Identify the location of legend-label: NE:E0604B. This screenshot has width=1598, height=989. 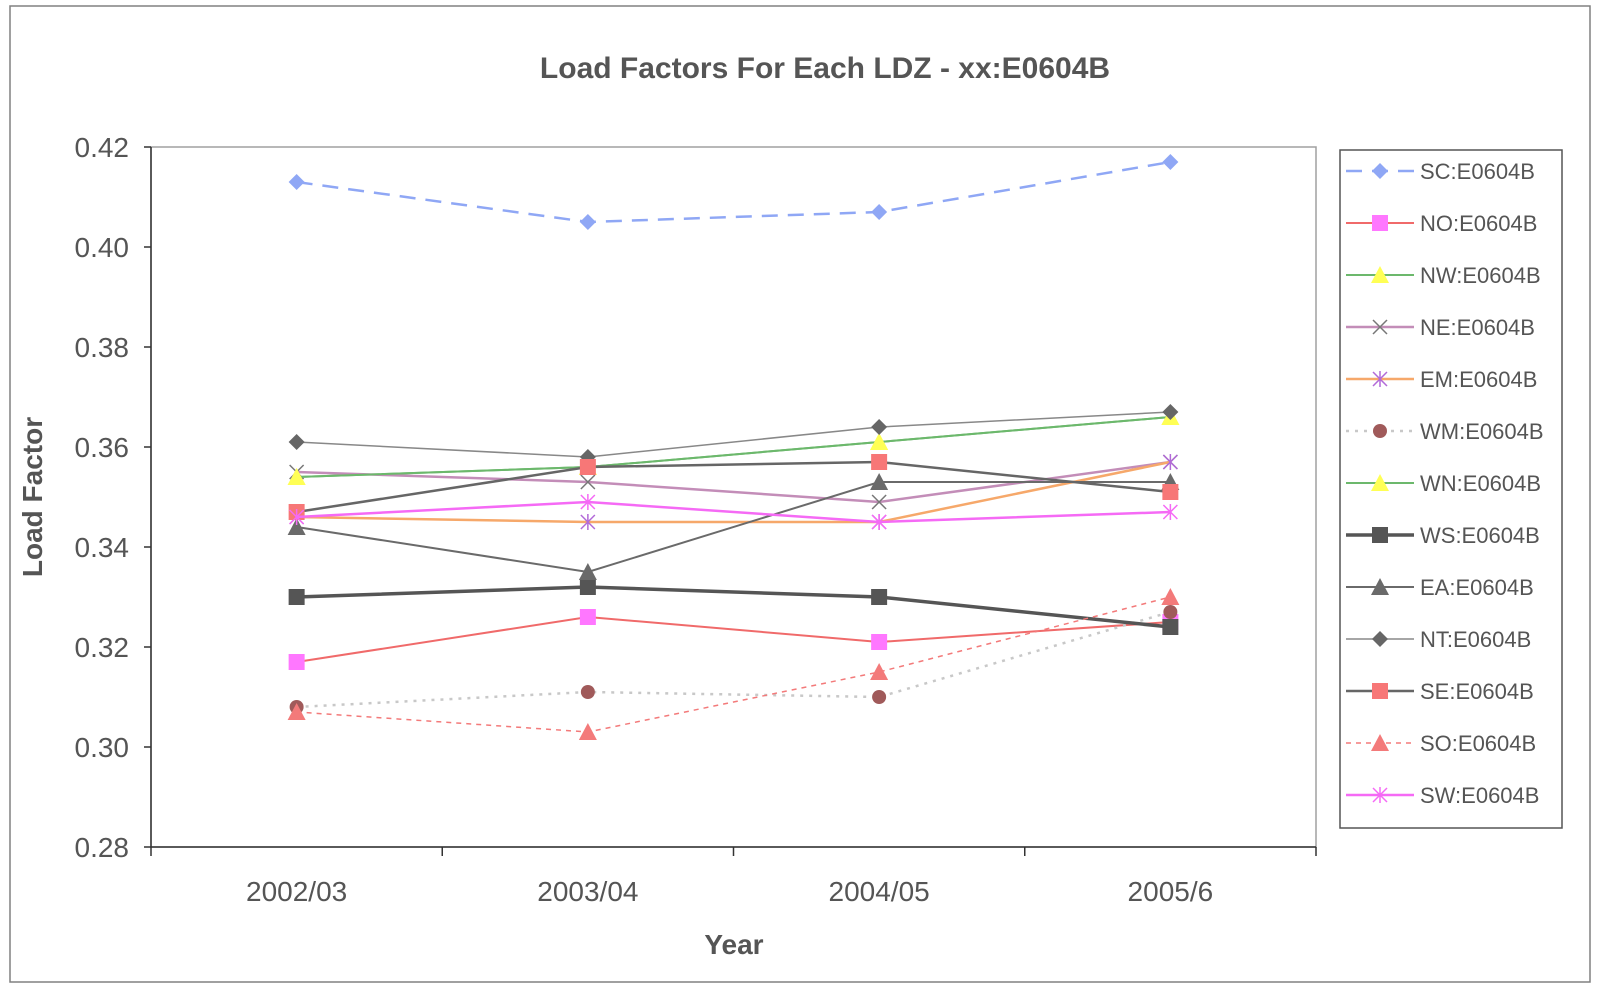
(1477, 327).